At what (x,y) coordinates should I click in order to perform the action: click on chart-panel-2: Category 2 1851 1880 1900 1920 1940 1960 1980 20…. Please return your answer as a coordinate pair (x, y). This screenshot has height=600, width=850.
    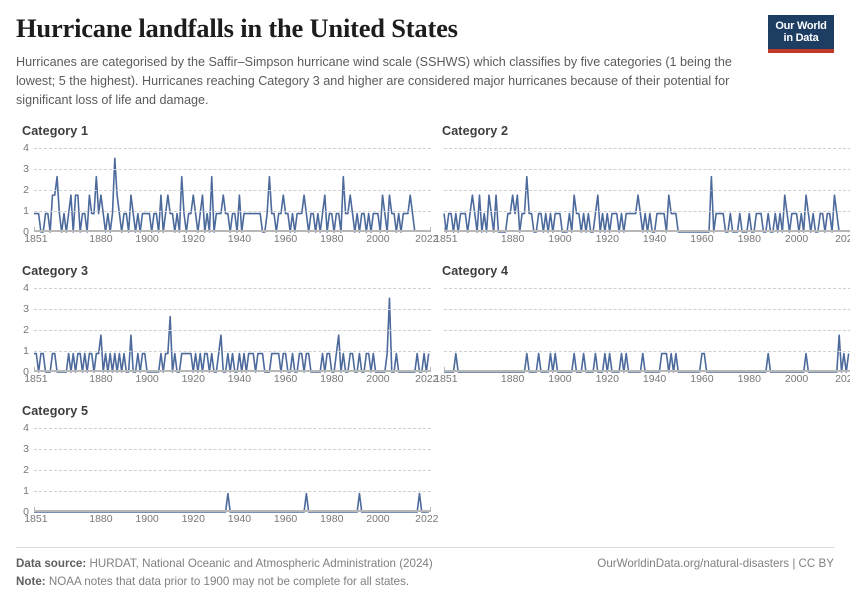
    Looking at the image, I should click on (642, 194).